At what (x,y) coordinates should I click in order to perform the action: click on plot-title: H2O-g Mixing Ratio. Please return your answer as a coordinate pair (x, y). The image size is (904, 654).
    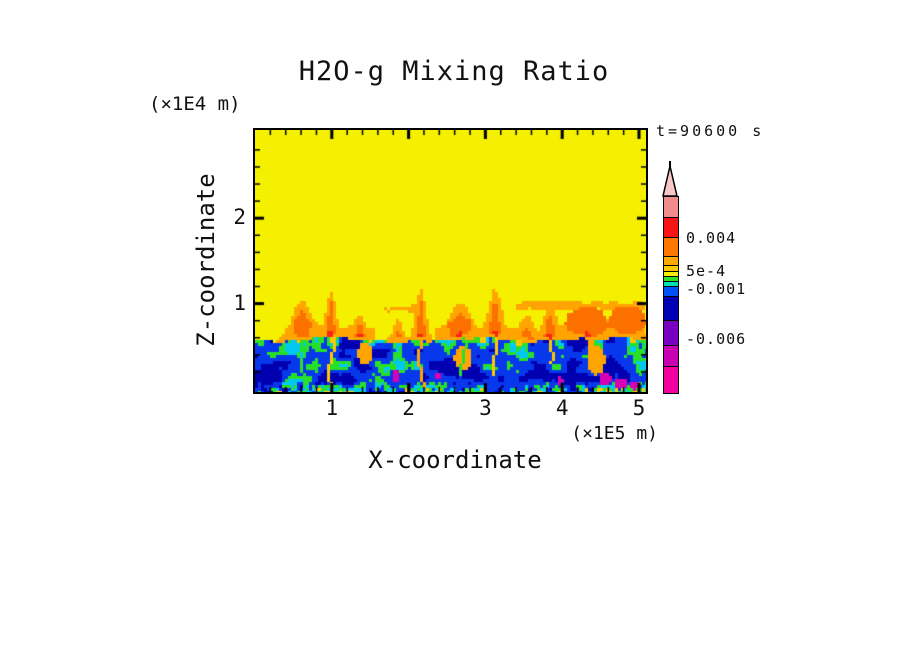
    Looking at the image, I should click on (454, 71).